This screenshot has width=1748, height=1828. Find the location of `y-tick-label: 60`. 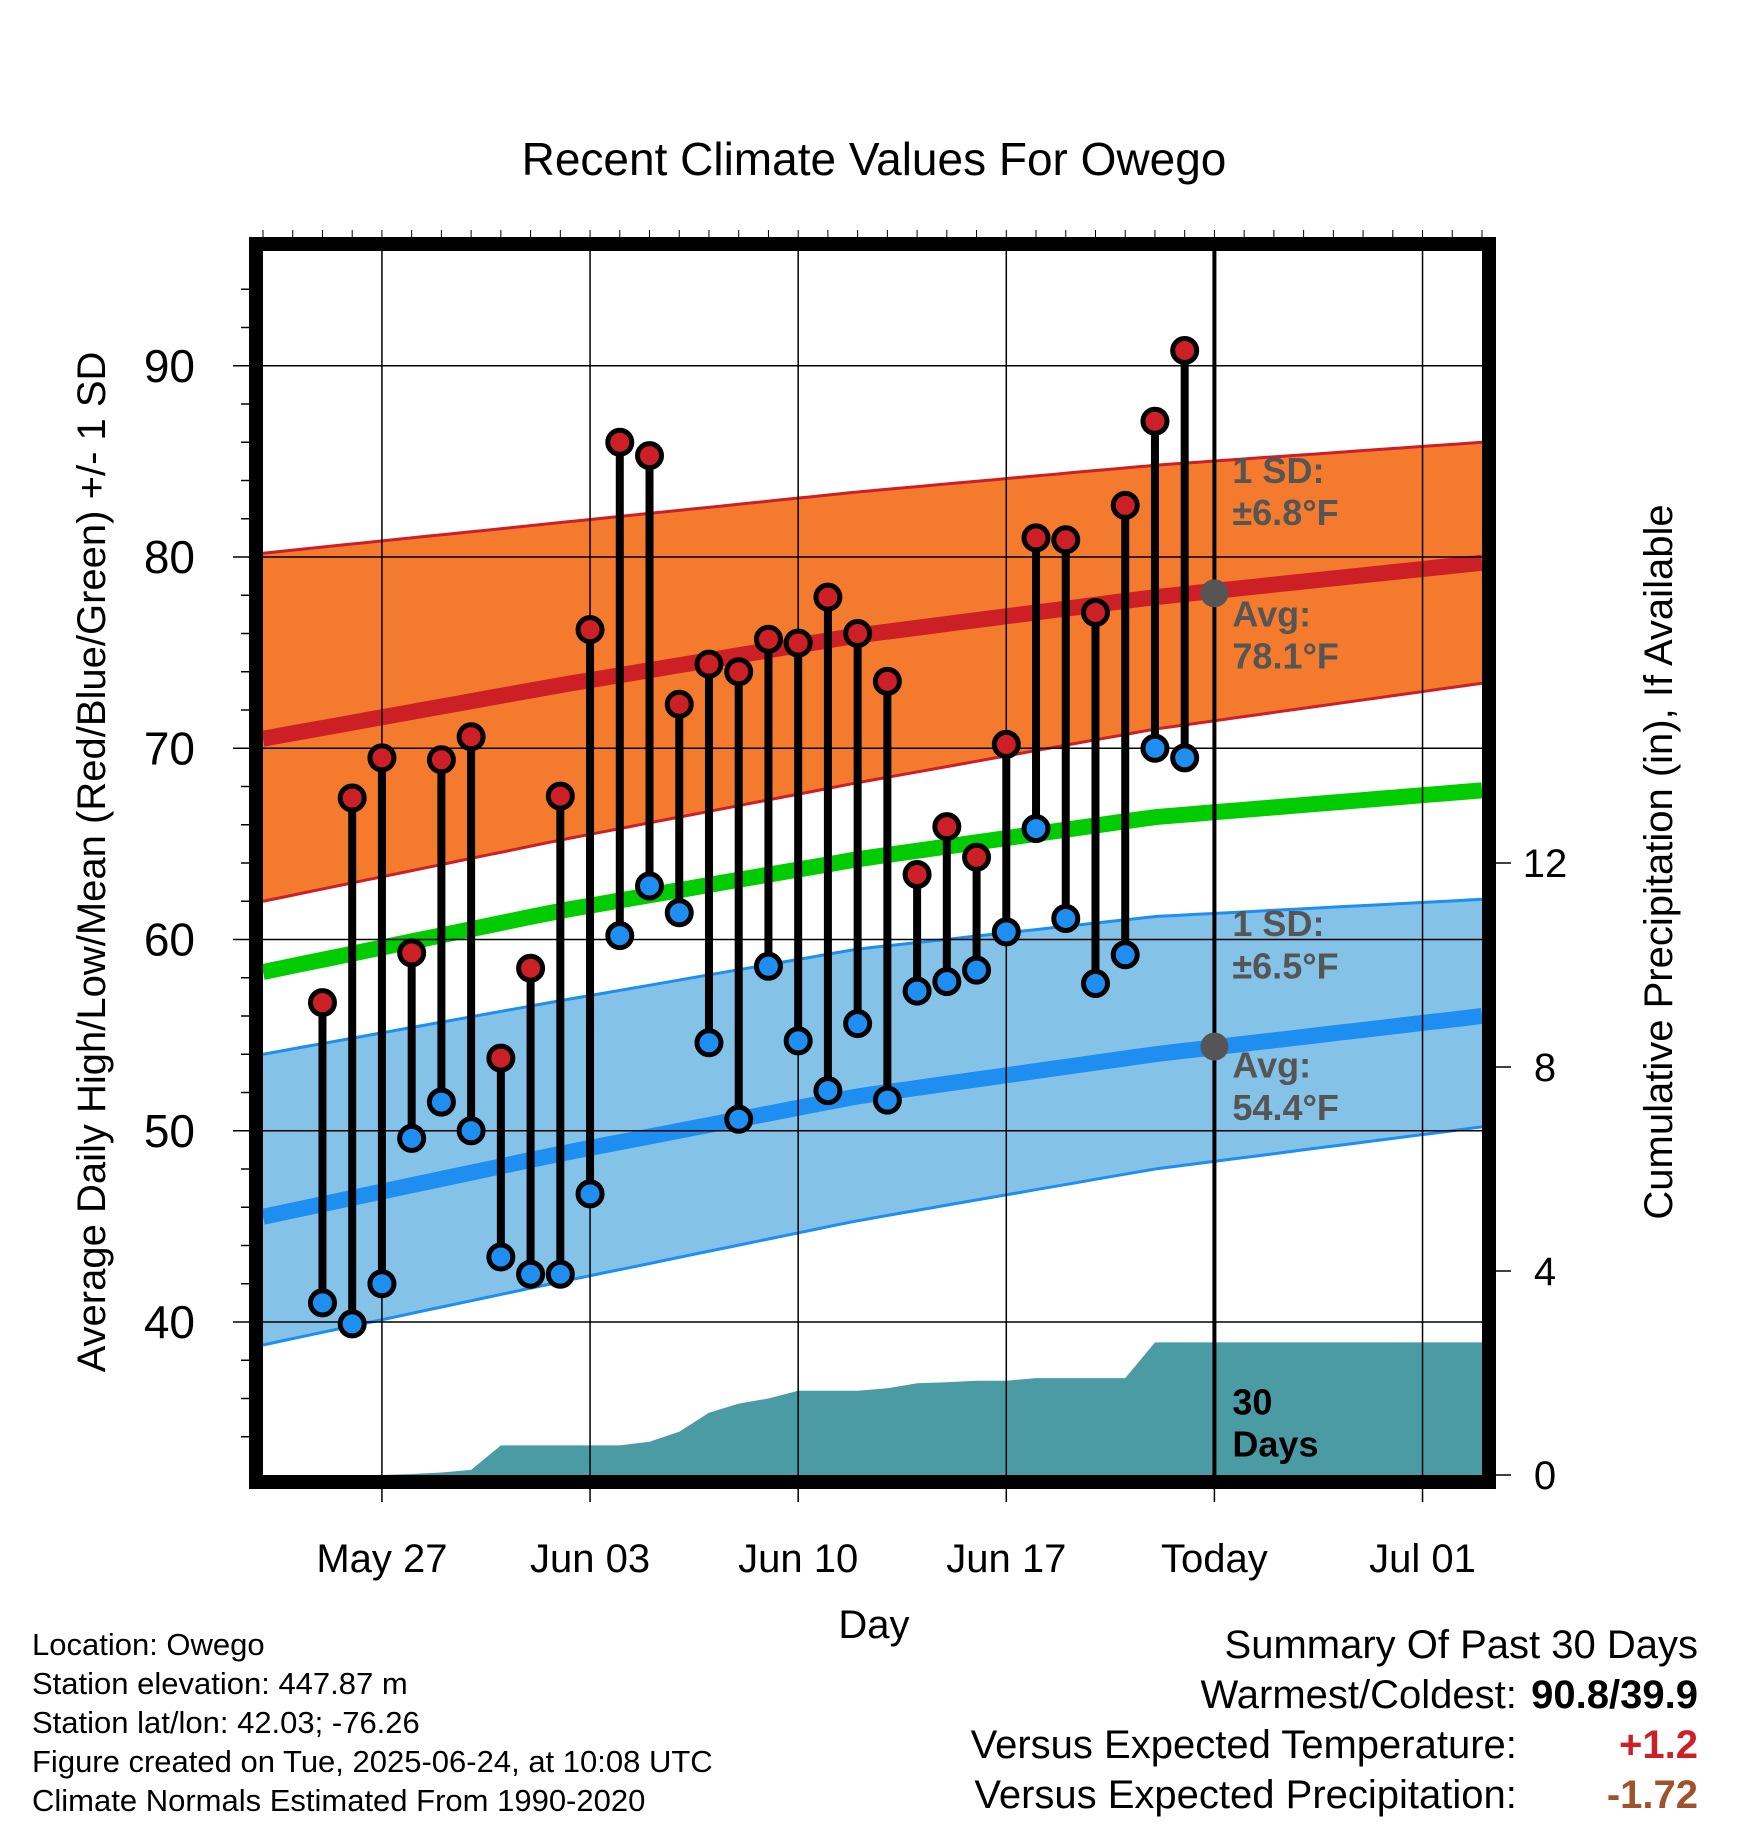

y-tick-label: 60 is located at coordinates (169, 940).